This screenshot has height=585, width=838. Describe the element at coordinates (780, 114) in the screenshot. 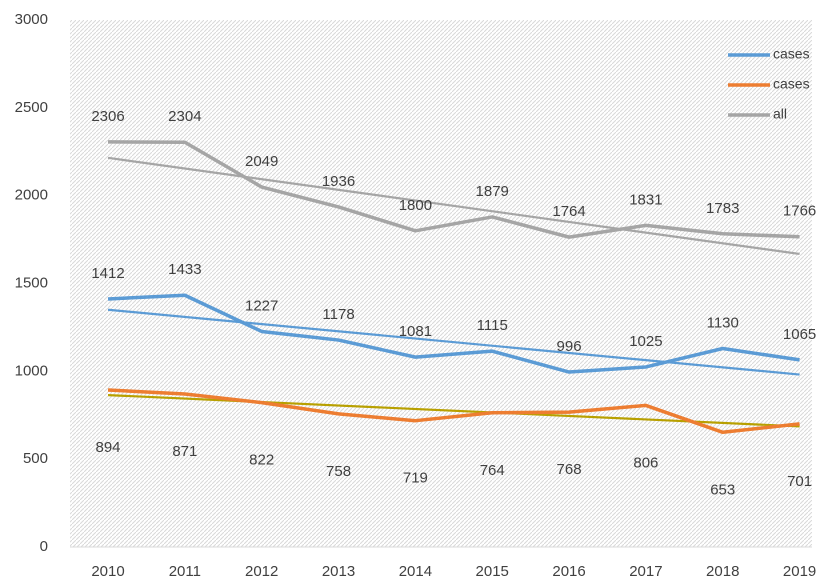

I see `legend-label: all` at that location.